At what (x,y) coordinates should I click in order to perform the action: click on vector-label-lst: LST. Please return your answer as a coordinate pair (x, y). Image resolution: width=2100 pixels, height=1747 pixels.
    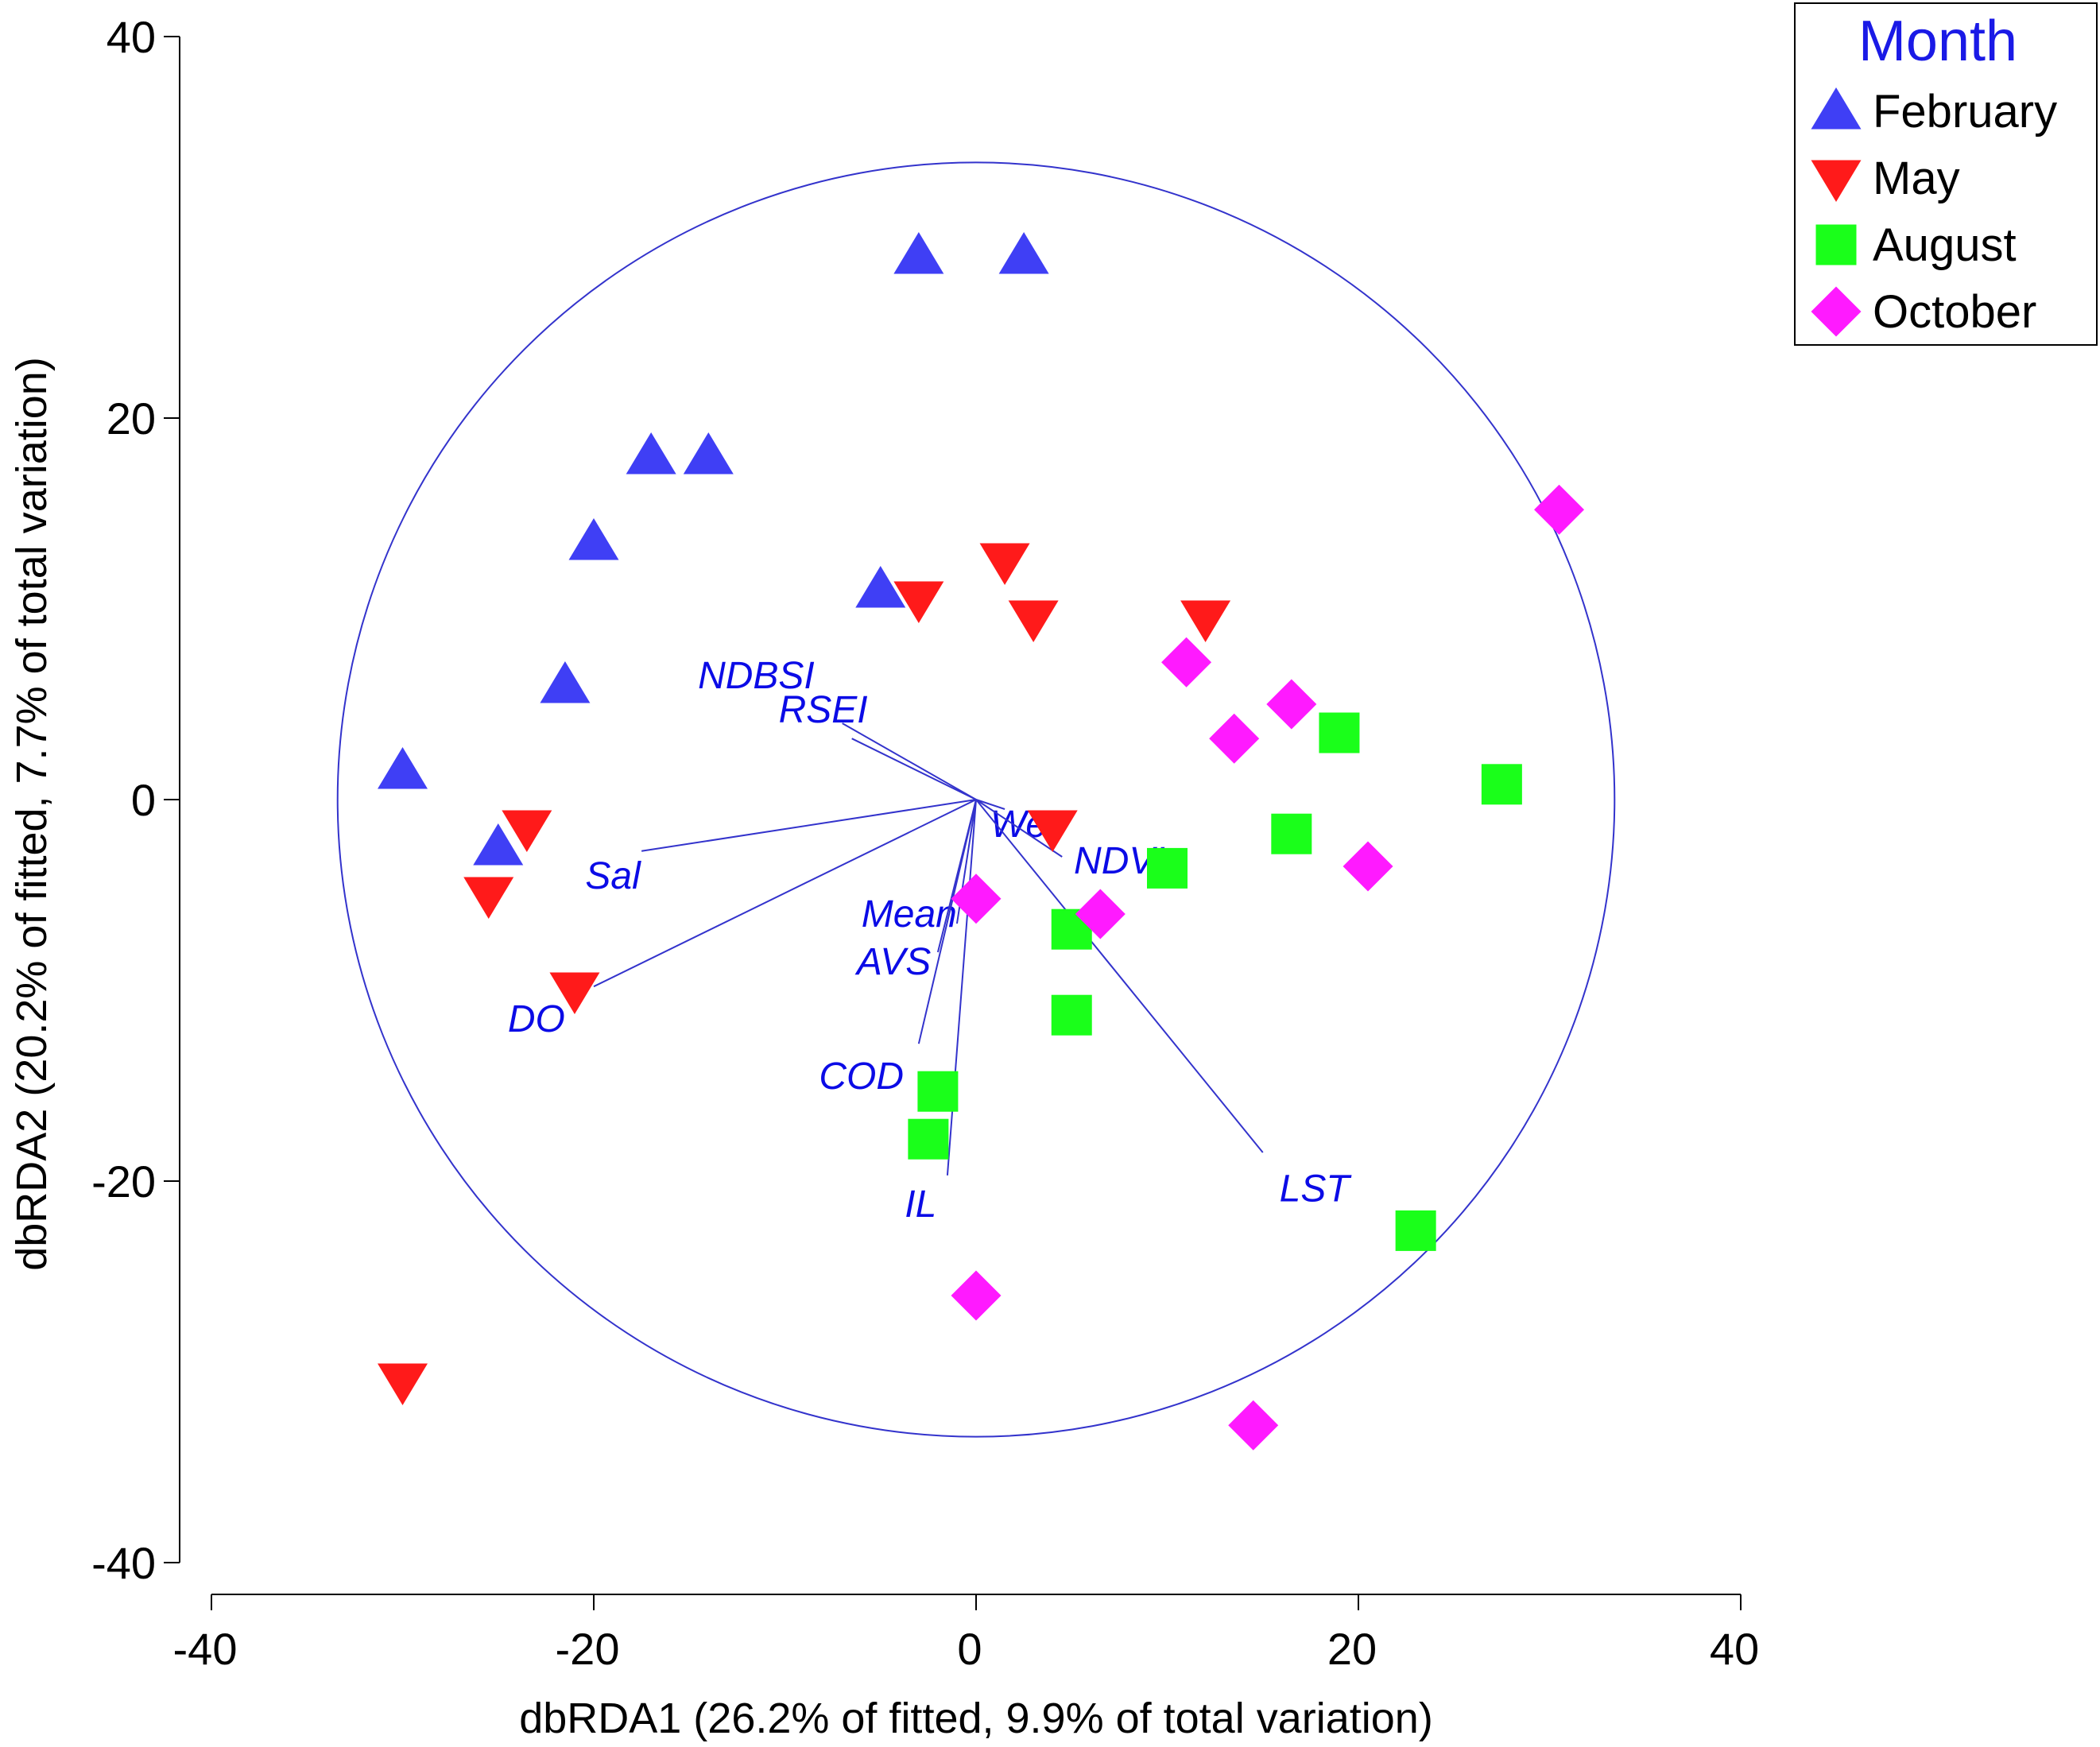
    Looking at the image, I should click on (1317, 1189).